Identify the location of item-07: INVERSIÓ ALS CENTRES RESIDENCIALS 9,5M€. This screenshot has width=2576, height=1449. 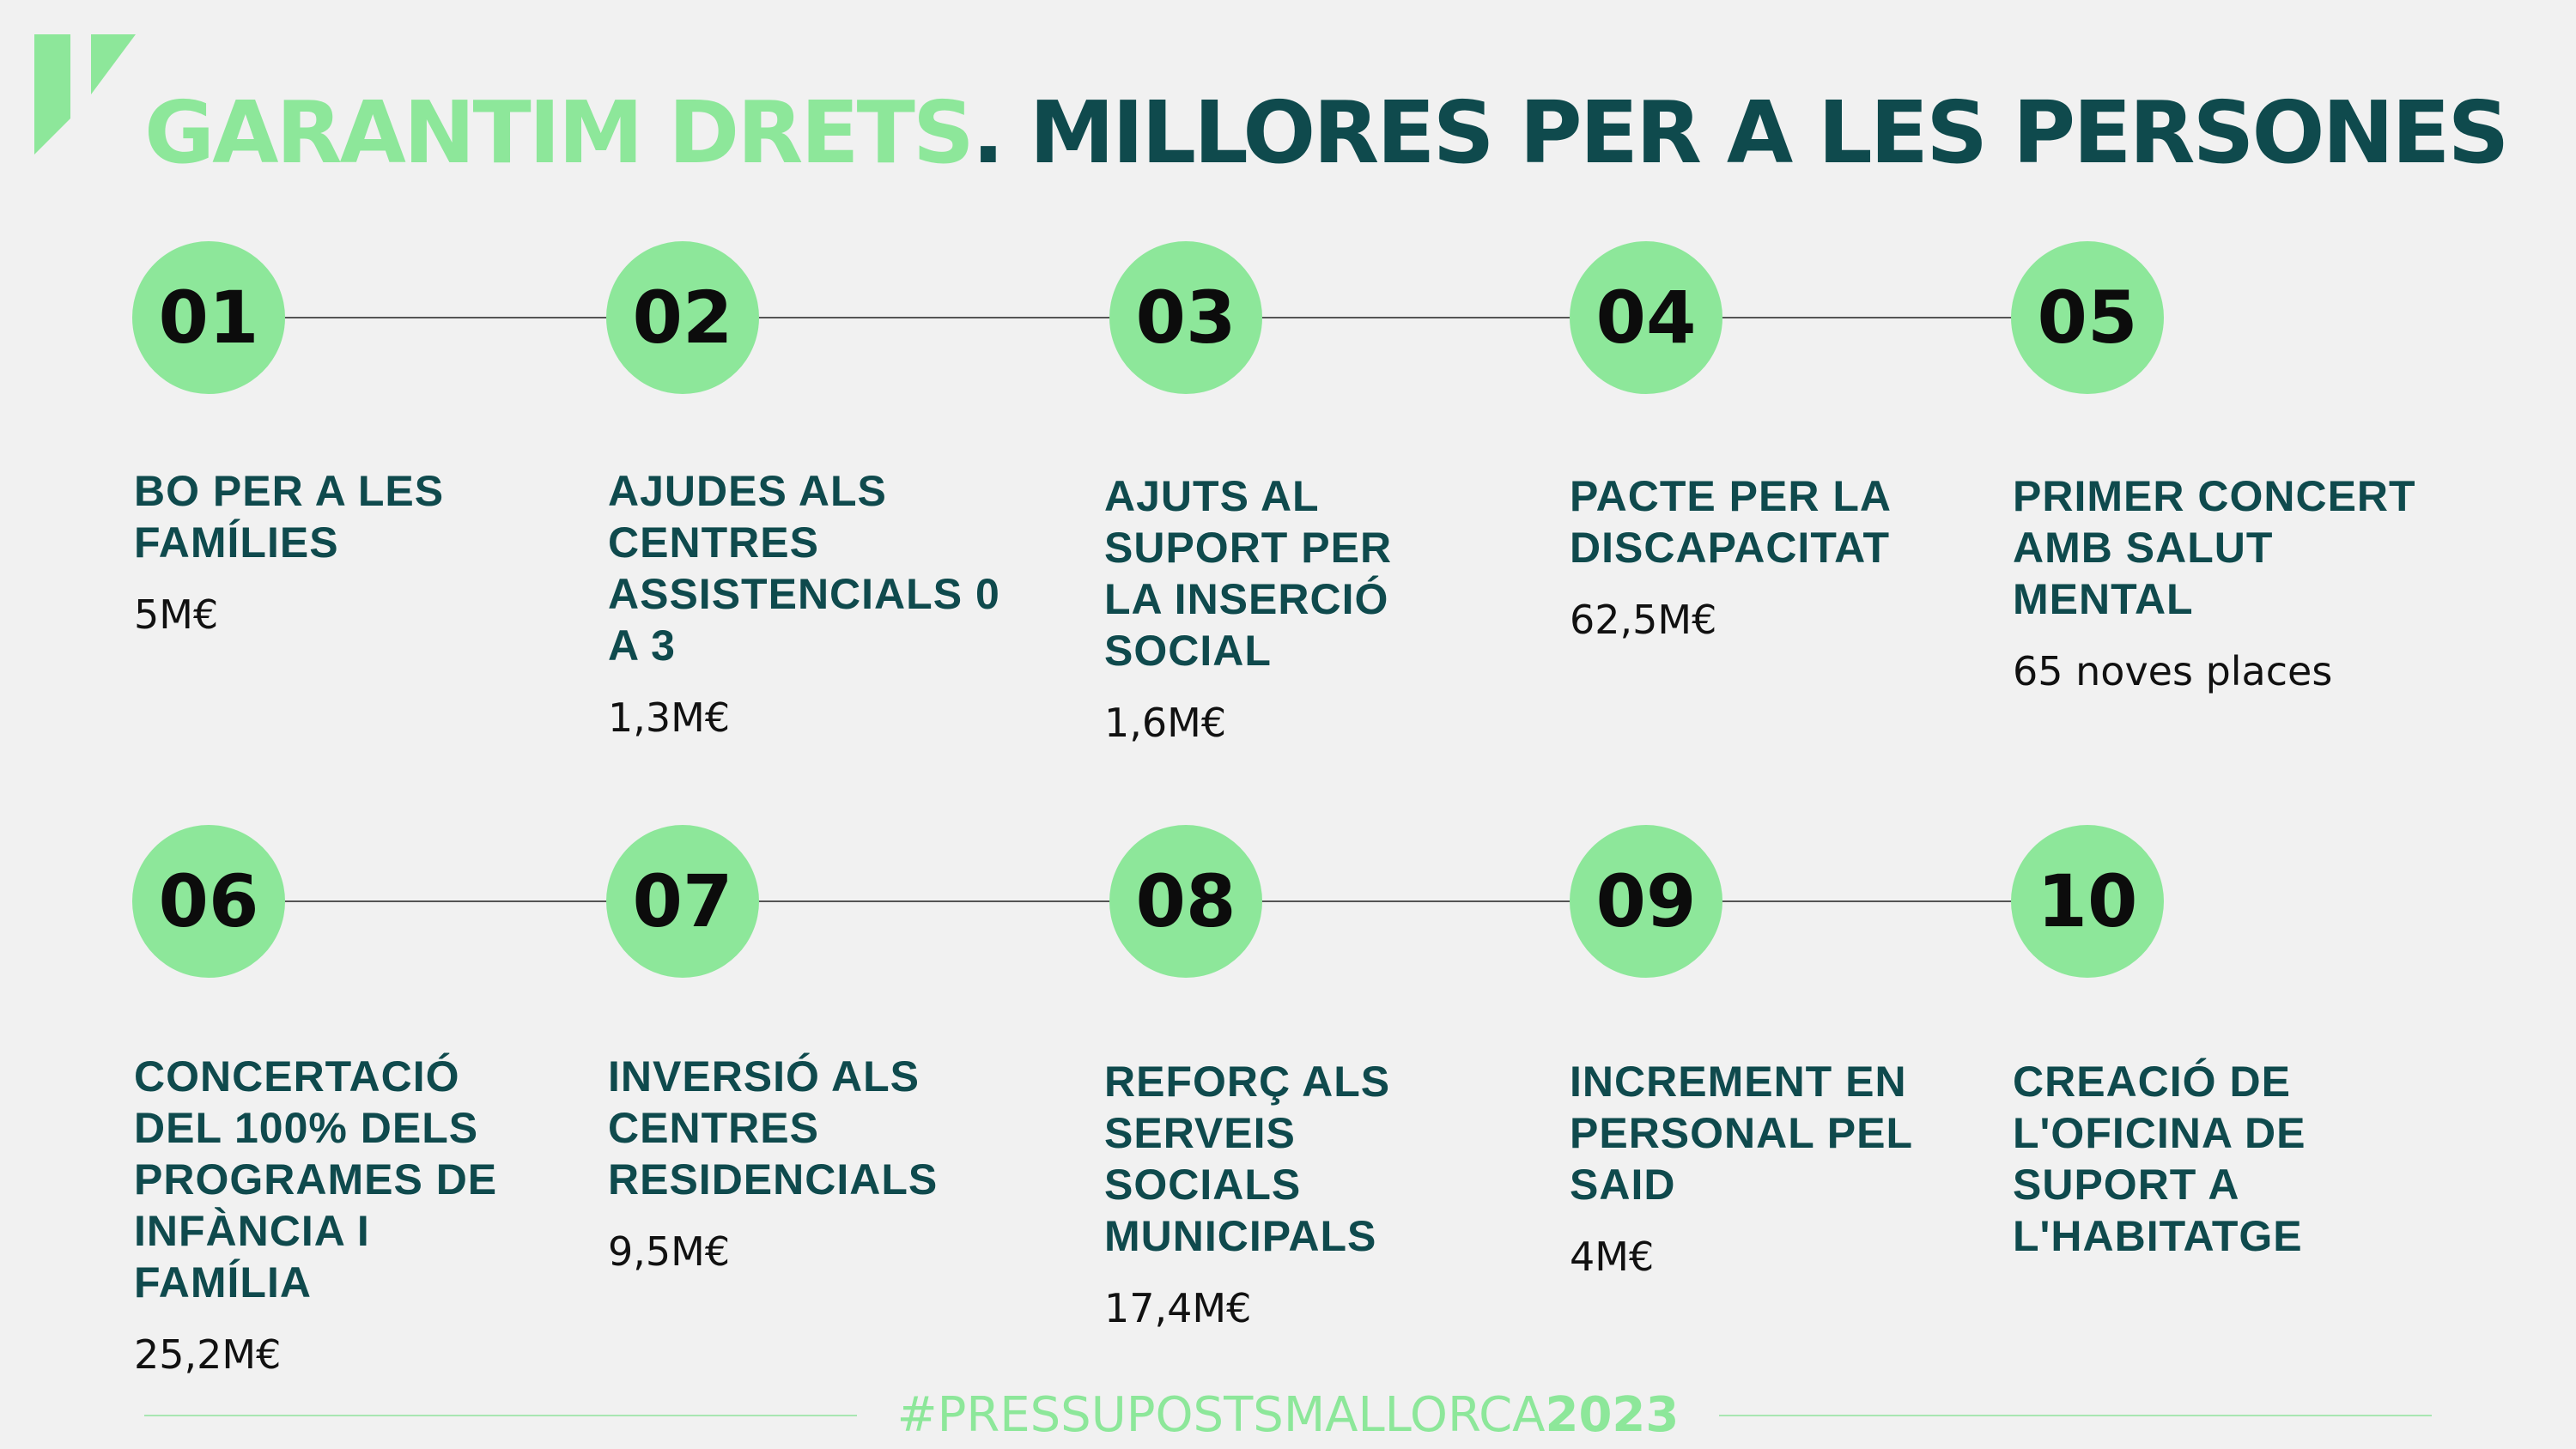
(810, 1163).